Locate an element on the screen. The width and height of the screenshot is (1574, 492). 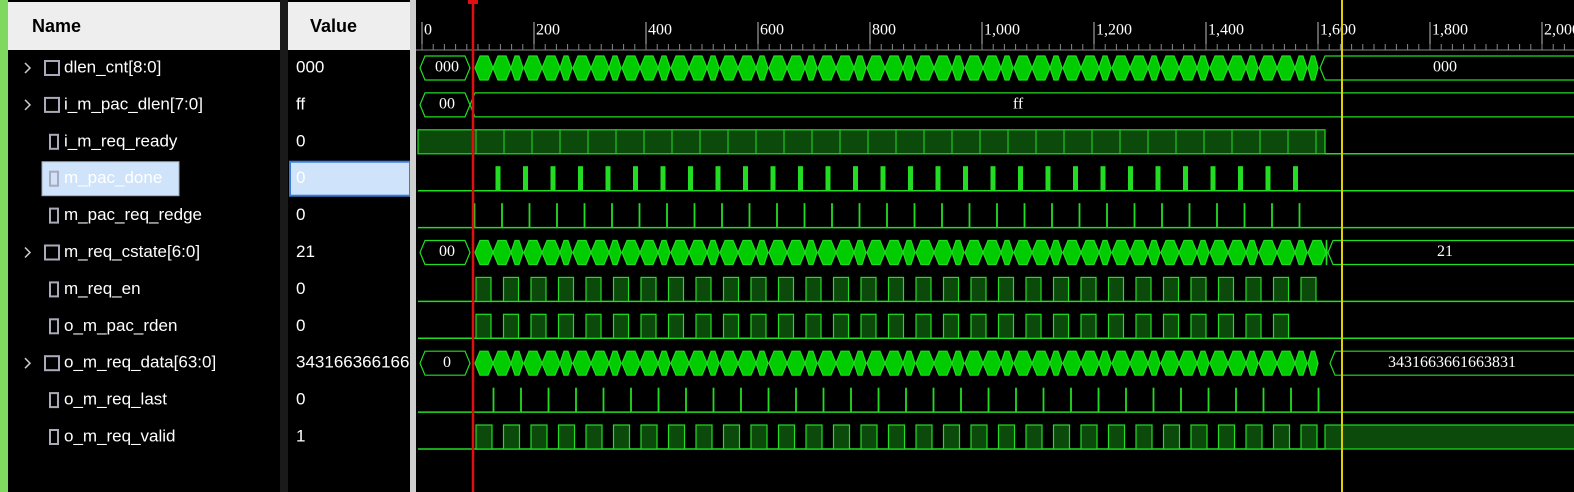
signal-name: o_m_req_last is located at coordinates (115, 399).